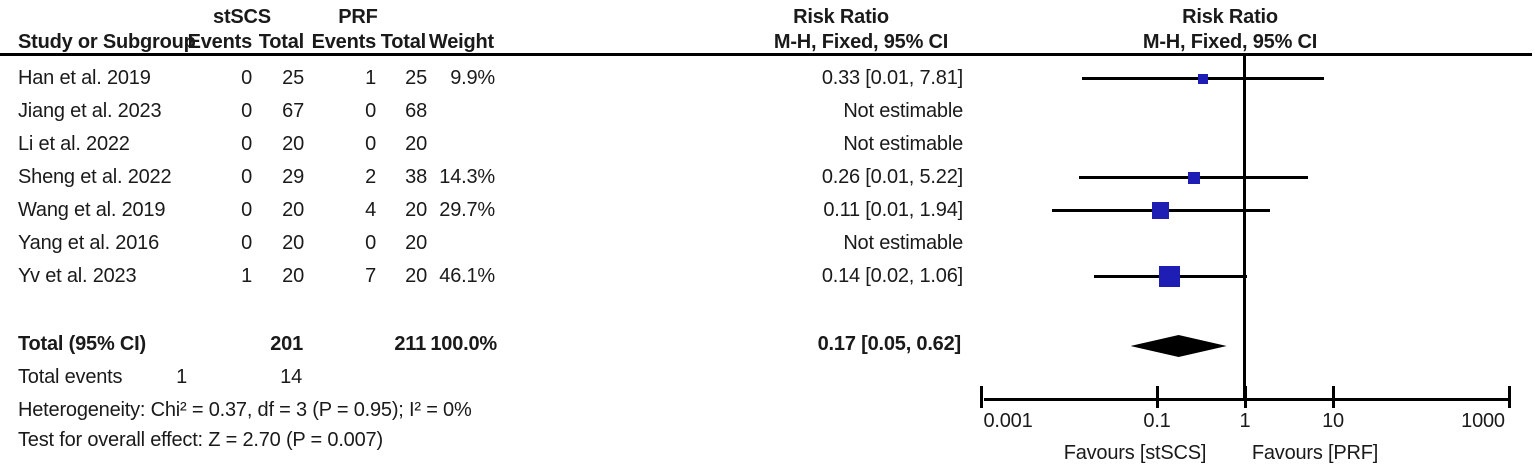 This screenshot has height=475, width=1535. Describe the element at coordinates (767, 144) in the screenshot. I see `study-row: Li et al. 2022 0 20 0 20 Not estimable` at that location.